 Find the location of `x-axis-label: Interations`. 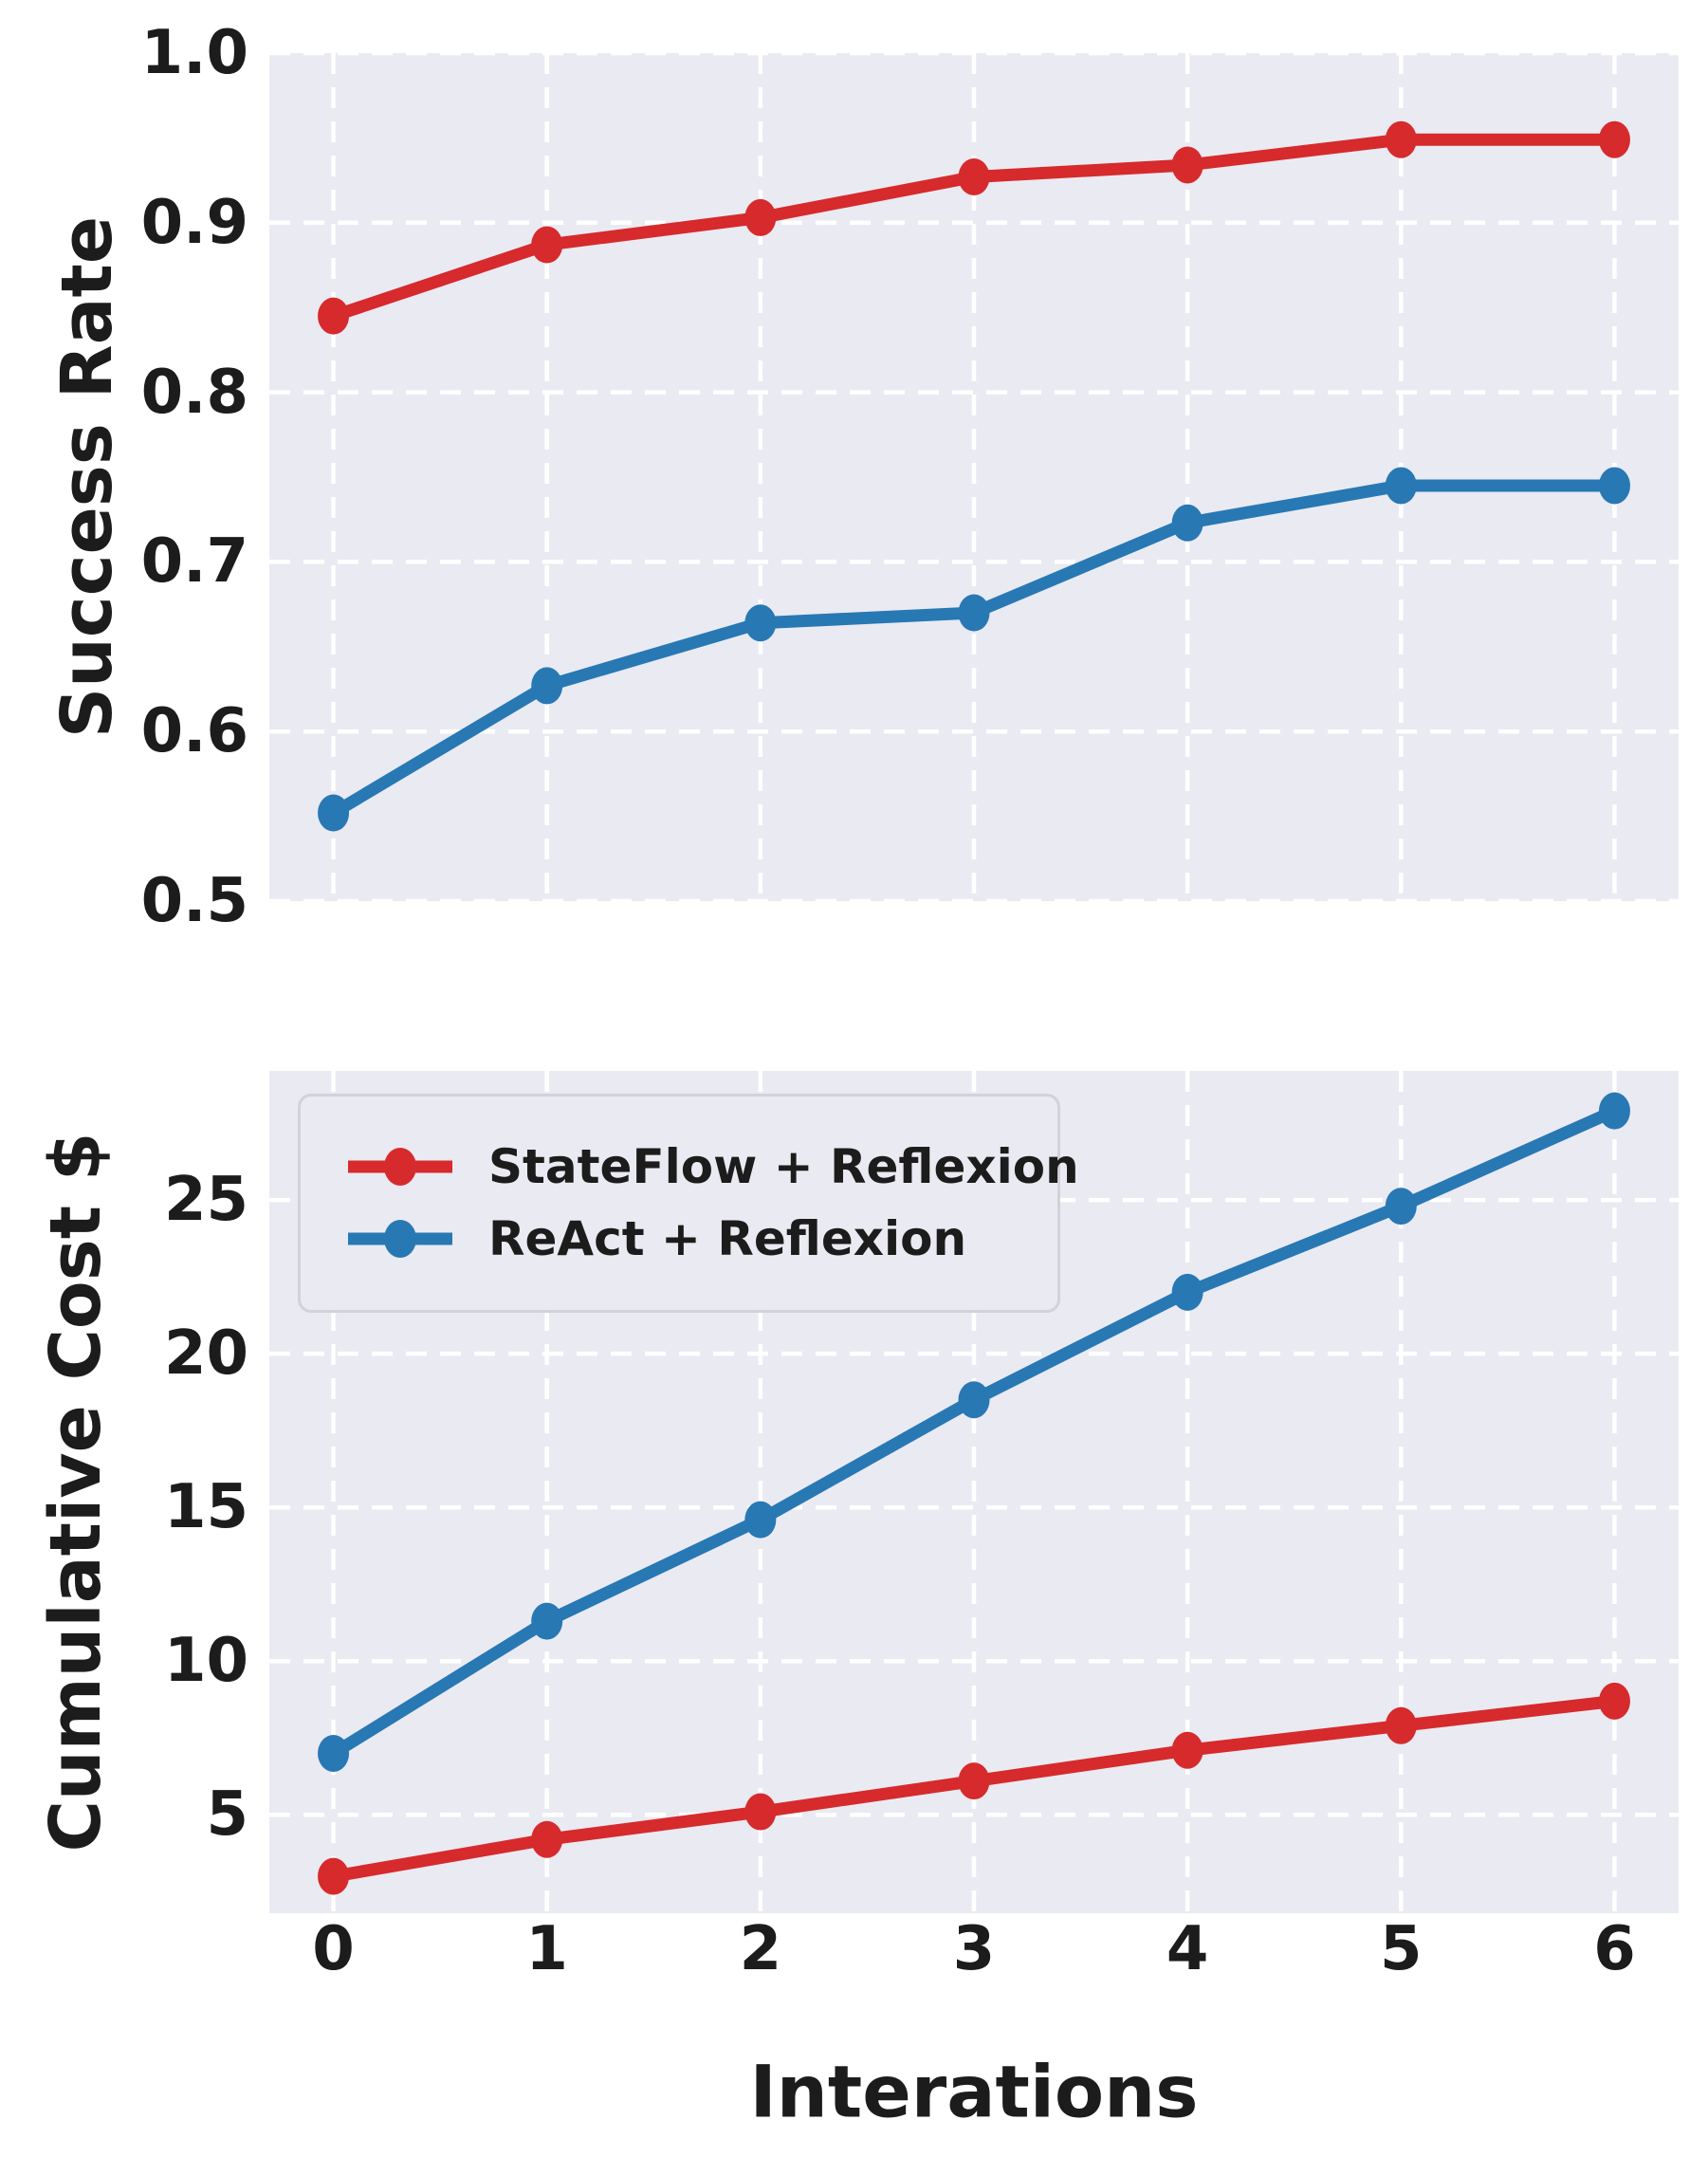

x-axis-label: Interations is located at coordinates (974, 2092).